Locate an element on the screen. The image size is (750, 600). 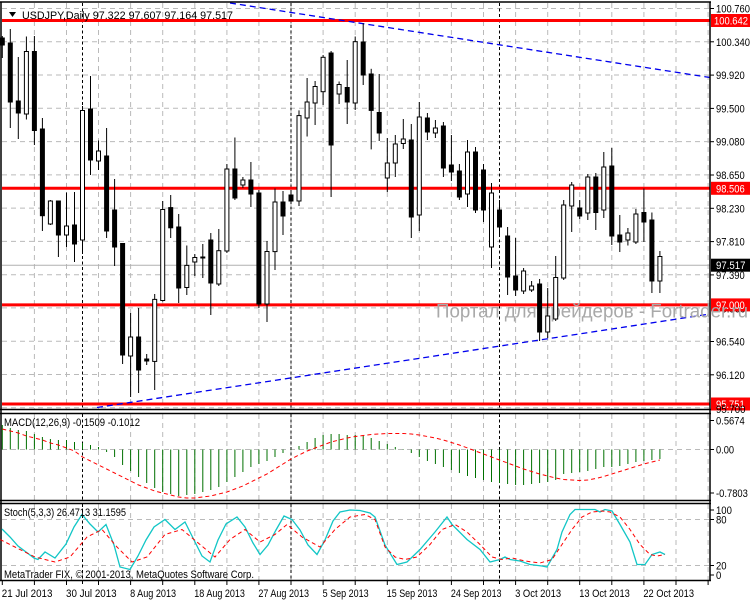
svg-text: 95.700 is located at coordinates (731, 410).